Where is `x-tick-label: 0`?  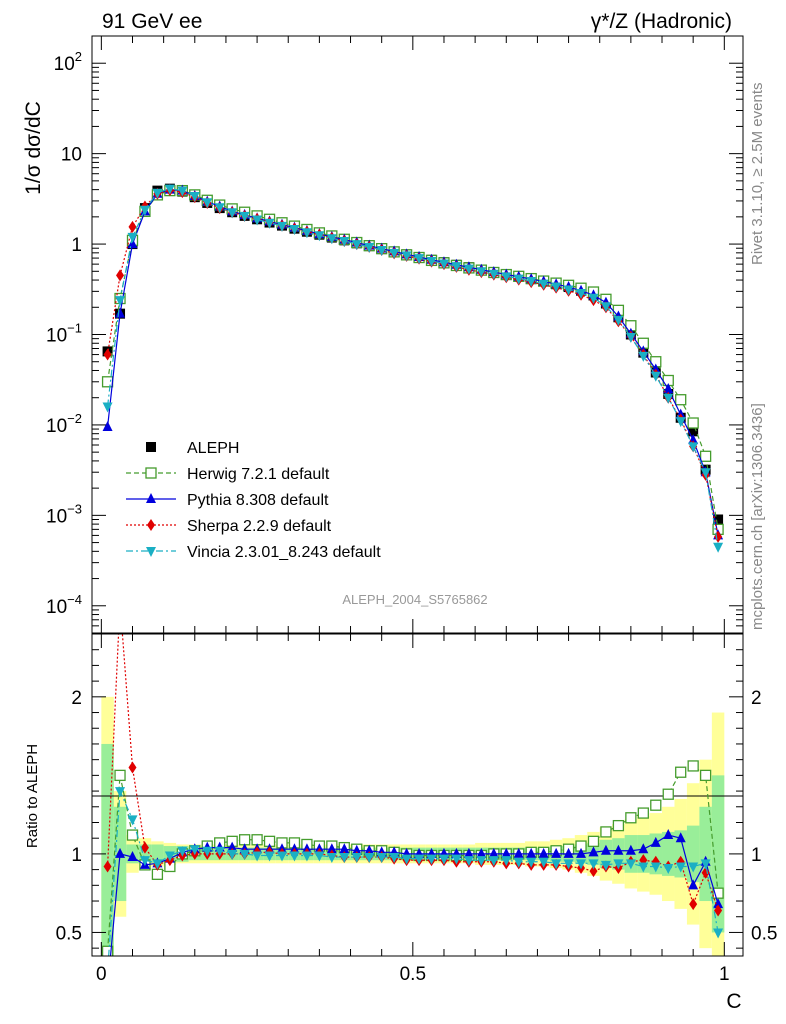 x-tick-label: 0 is located at coordinates (101, 974).